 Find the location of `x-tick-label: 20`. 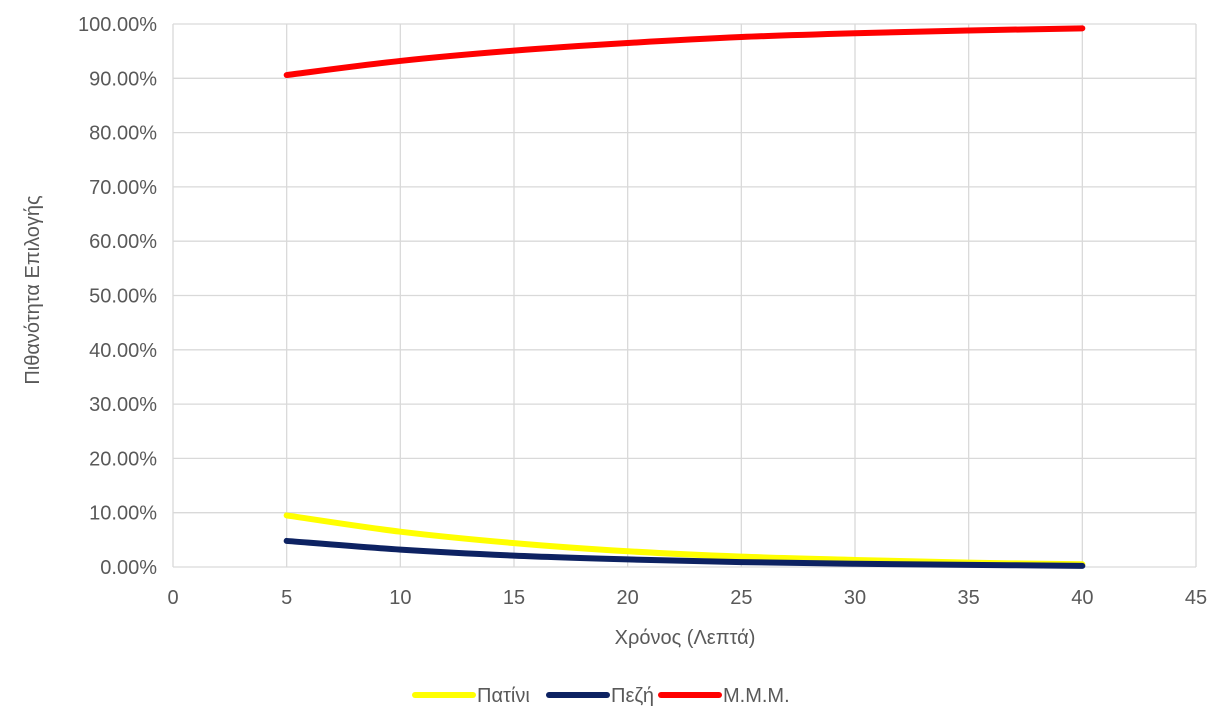

x-tick-label: 20 is located at coordinates (628, 598).